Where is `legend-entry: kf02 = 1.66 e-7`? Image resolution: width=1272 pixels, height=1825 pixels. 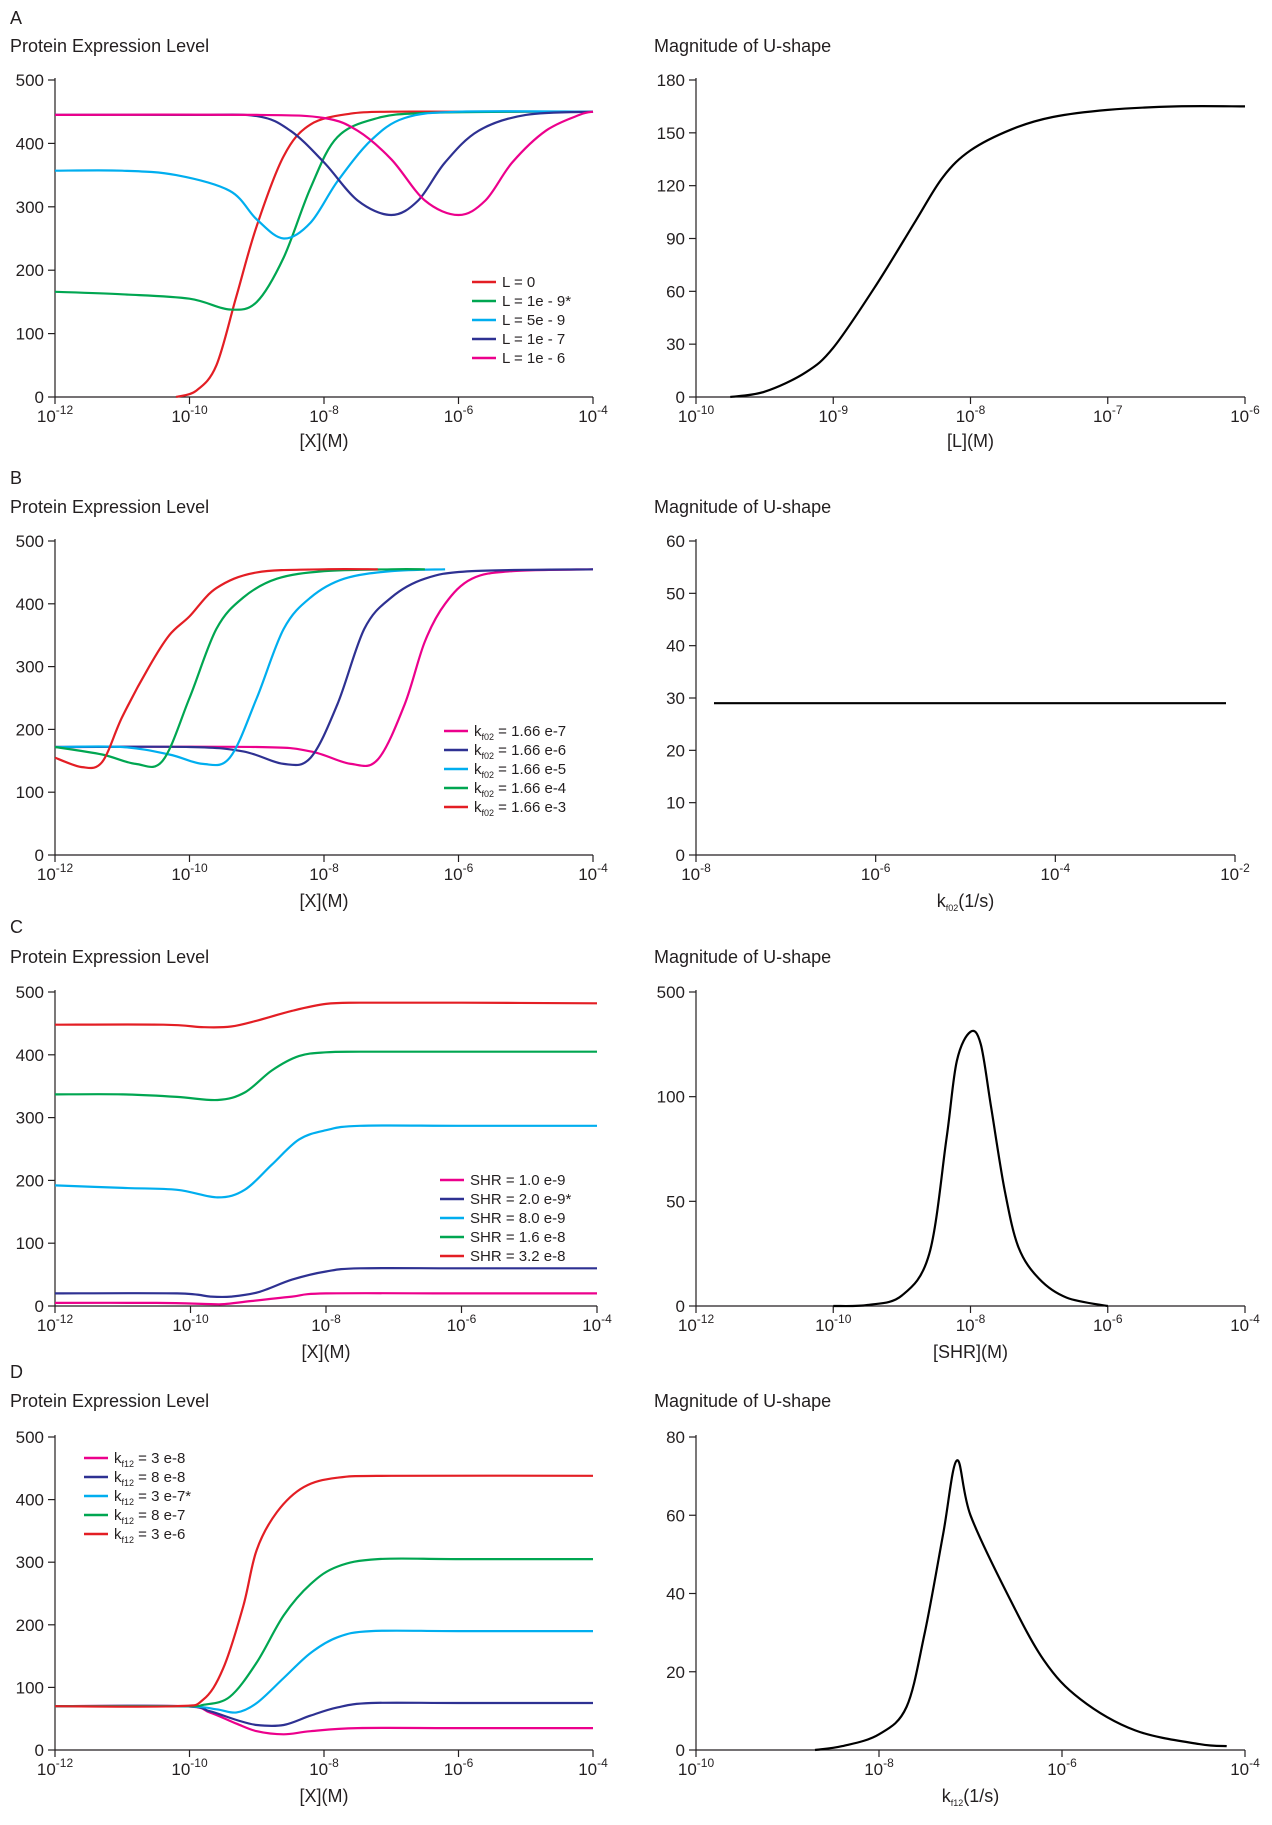 legend-entry: kf02 = 1.66 e-7 is located at coordinates (520, 732).